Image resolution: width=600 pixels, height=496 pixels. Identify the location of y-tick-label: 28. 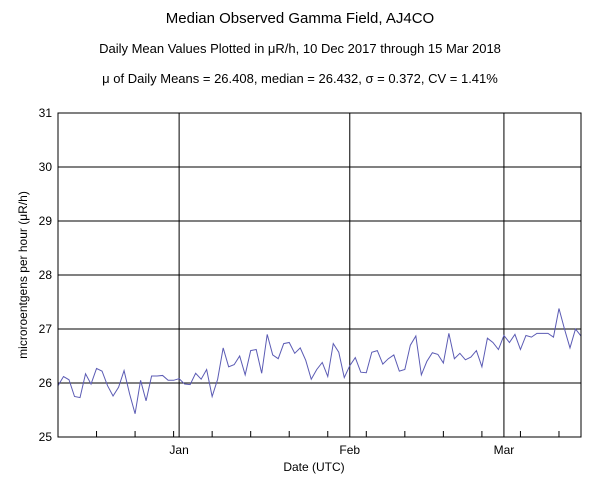
(46, 275).